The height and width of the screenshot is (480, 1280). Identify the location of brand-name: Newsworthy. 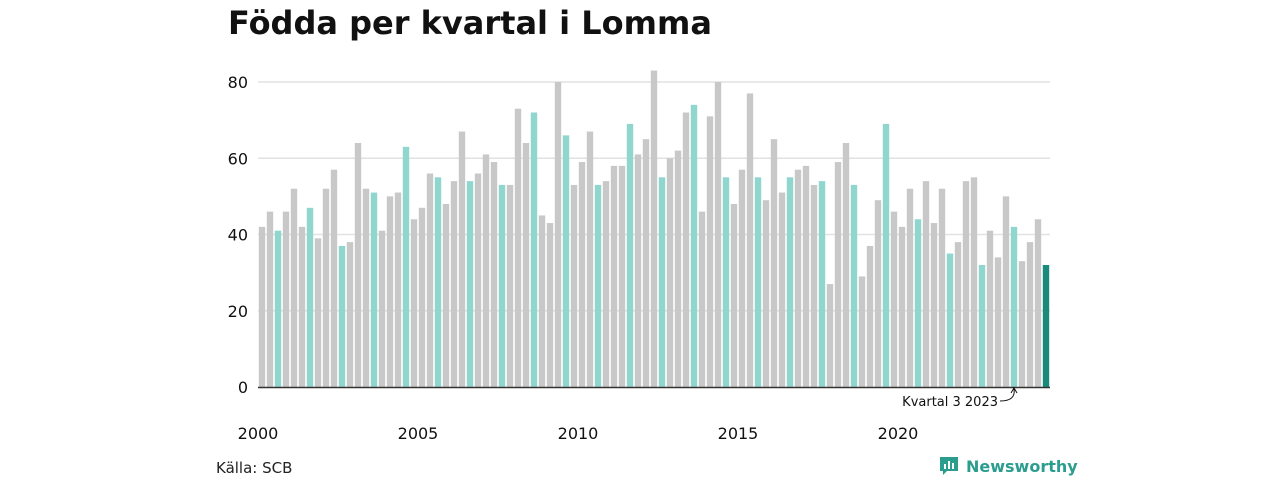
(1022, 466).